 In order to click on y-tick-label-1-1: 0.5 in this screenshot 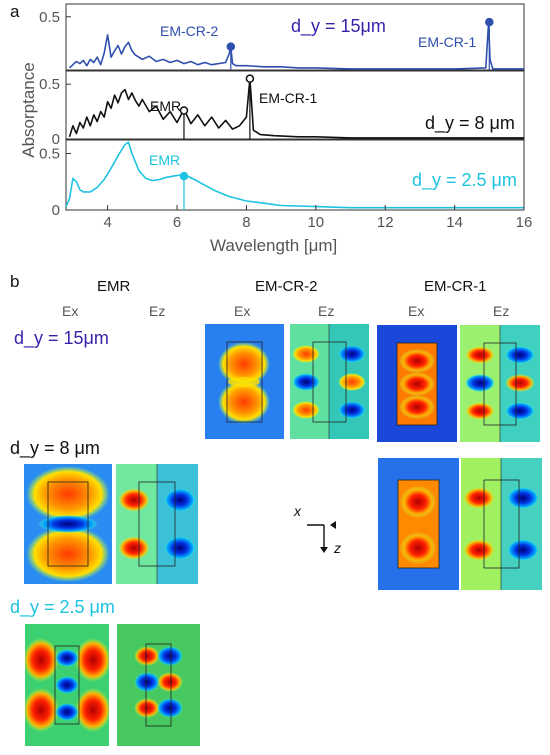, I will do `click(49, 84)`.